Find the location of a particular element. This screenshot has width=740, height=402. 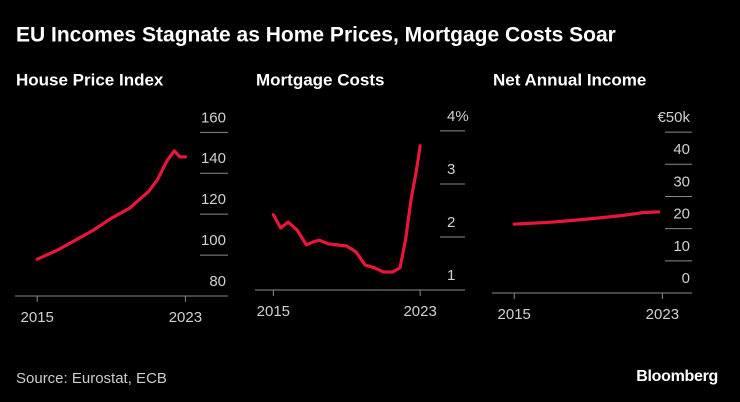

panel-title: Mortgage Costs is located at coordinates (320, 79).